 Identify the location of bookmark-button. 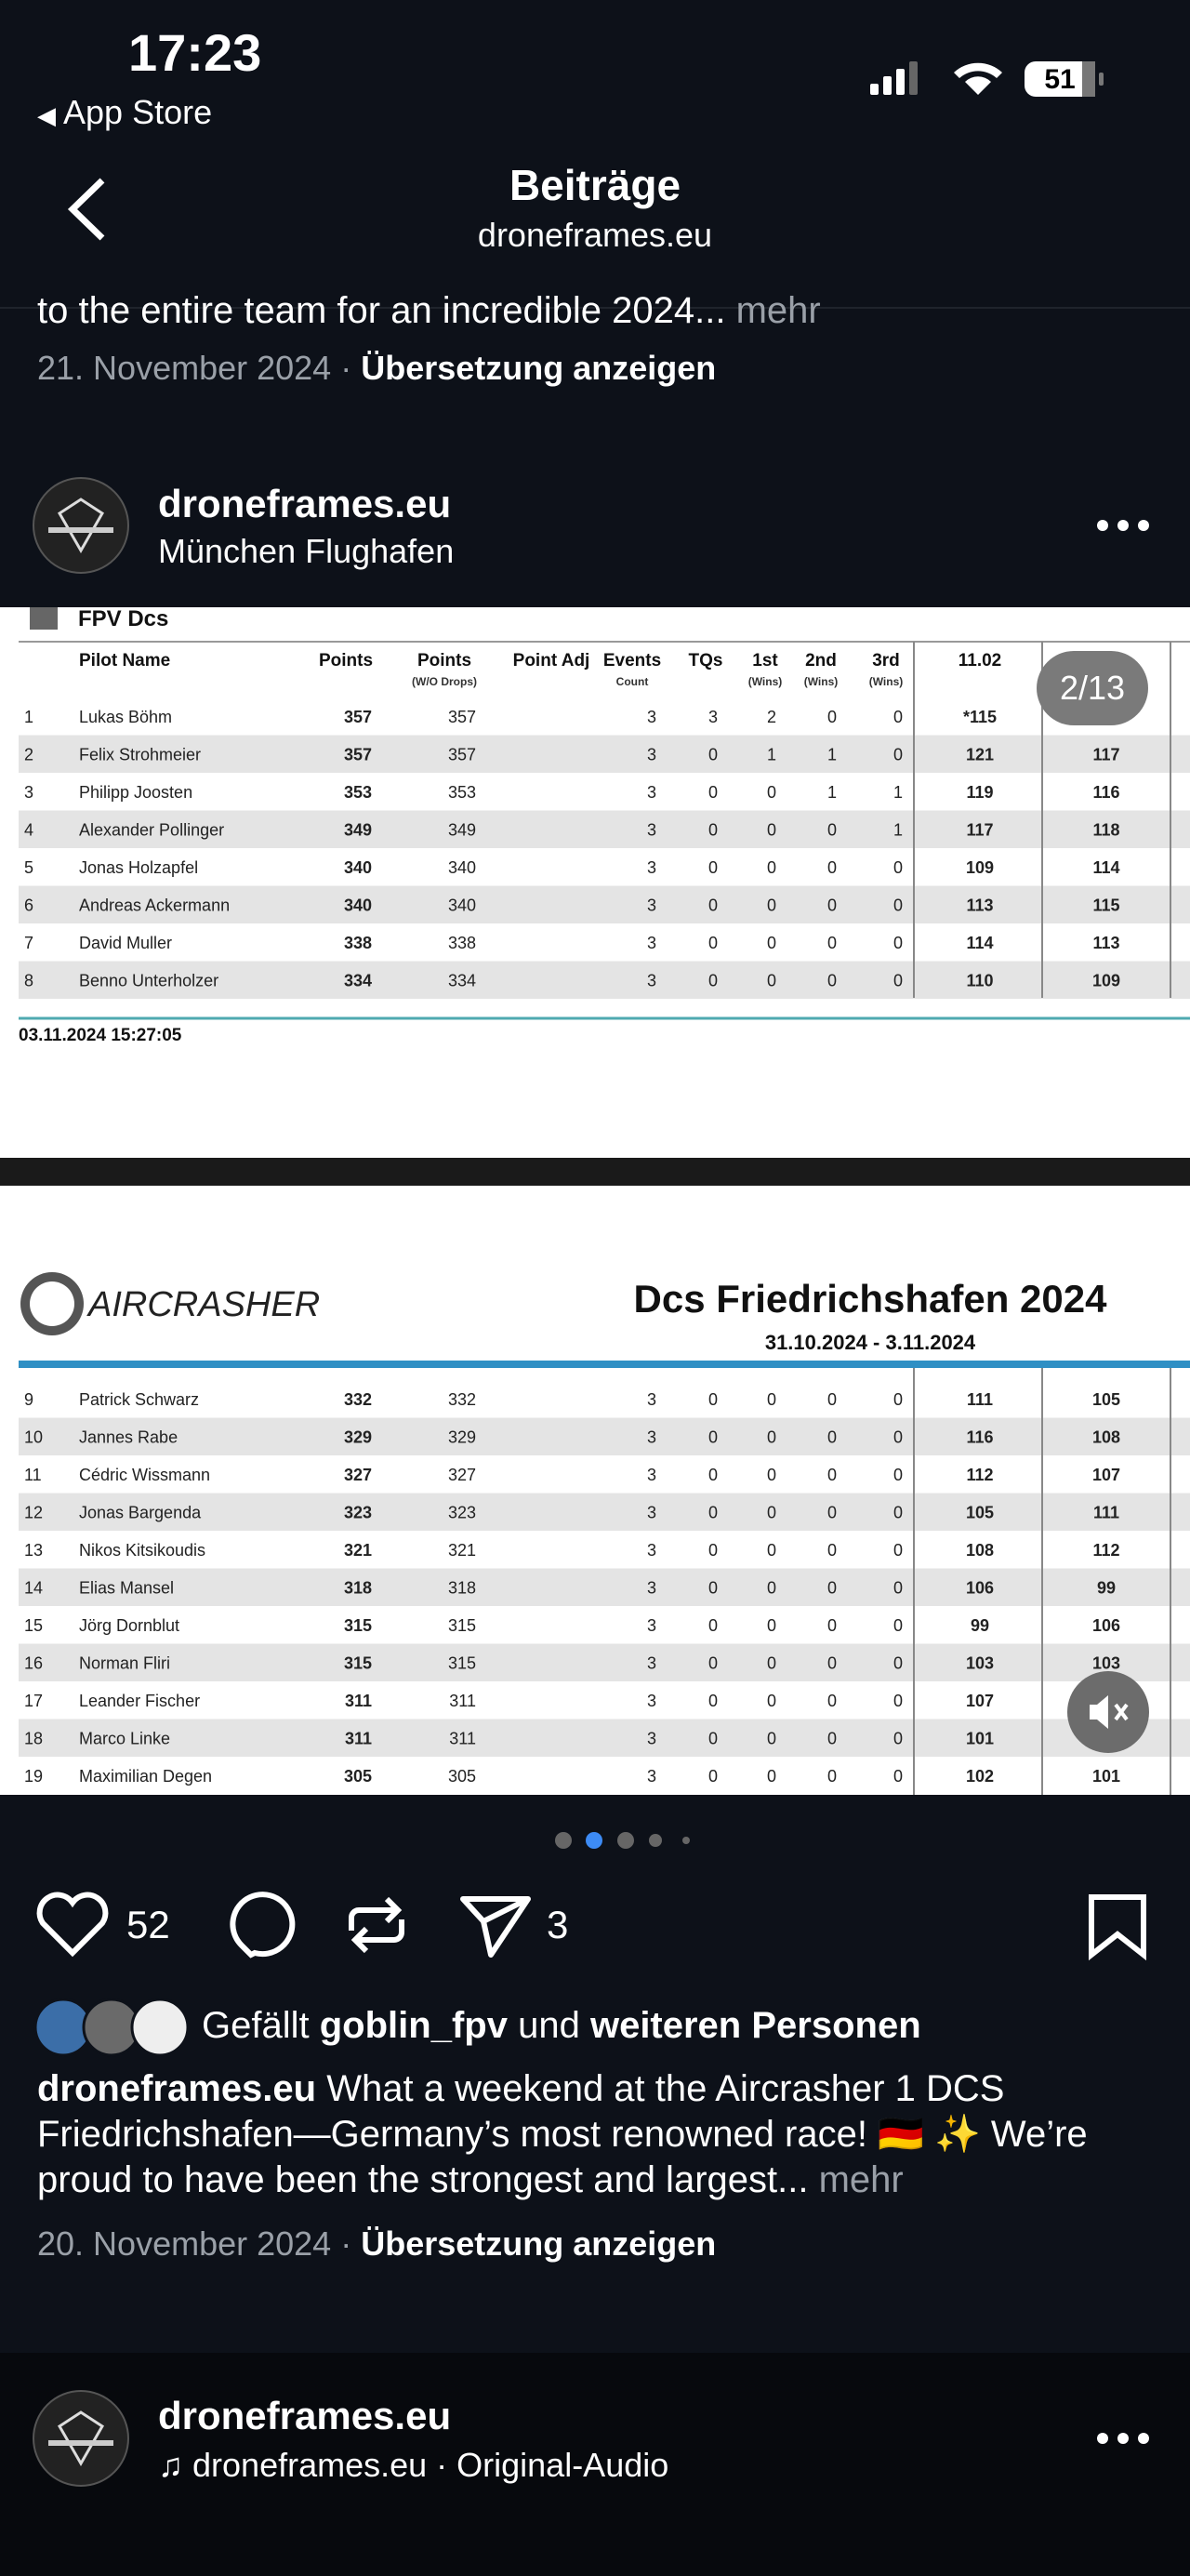
(1117, 1927).